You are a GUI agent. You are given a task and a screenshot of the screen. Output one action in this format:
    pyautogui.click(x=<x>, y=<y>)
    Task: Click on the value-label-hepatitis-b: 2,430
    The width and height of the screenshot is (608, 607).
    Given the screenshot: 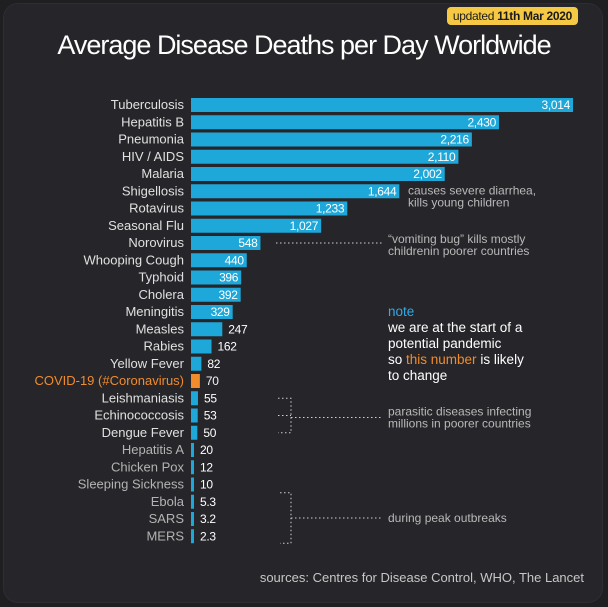 What is the action you would take?
    pyautogui.click(x=481, y=122)
    